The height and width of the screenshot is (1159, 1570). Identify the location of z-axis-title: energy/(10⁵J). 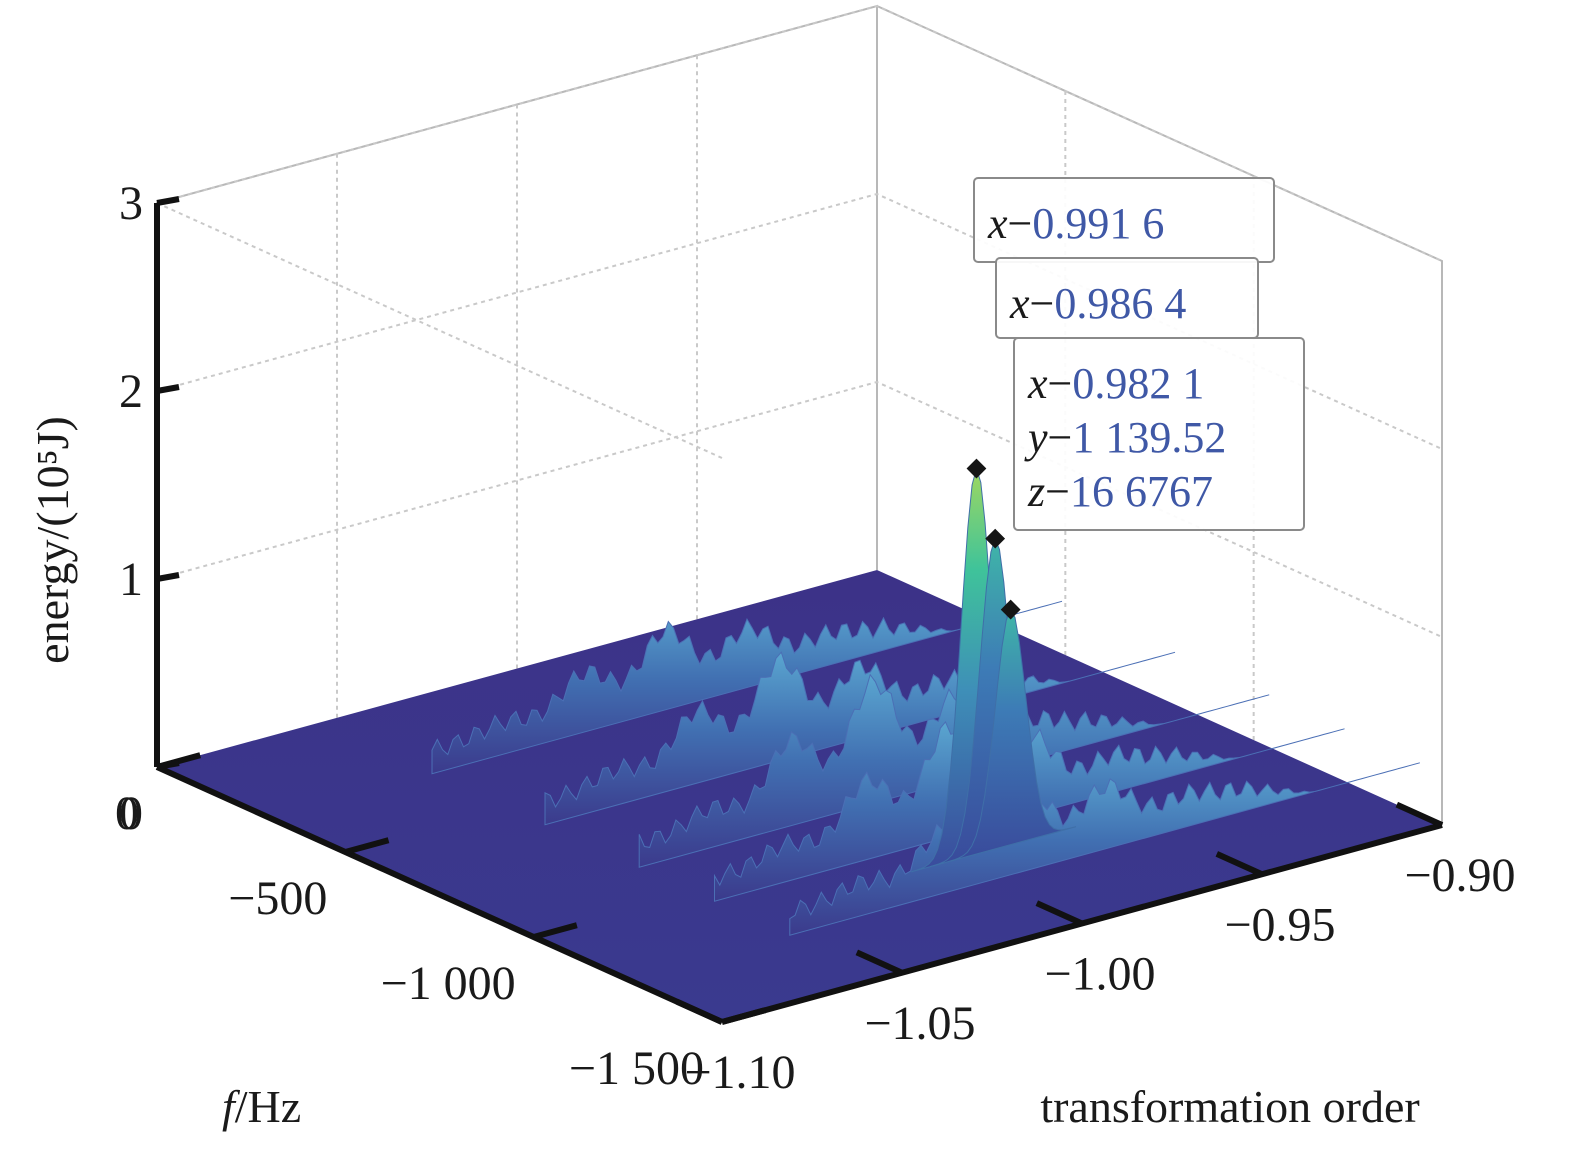
(52, 540).